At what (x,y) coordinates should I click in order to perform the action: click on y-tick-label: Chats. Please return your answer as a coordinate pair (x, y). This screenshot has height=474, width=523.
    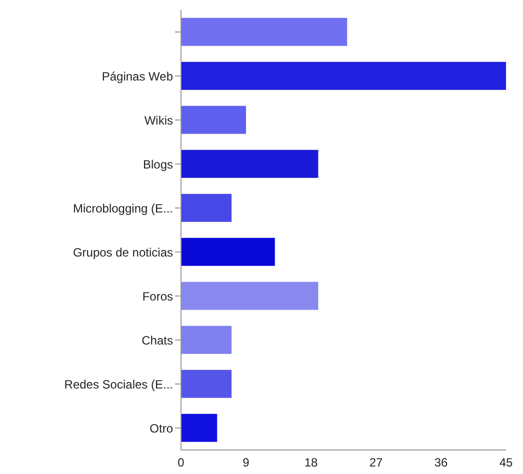
    Looking at the image, I should click on (157, 340).